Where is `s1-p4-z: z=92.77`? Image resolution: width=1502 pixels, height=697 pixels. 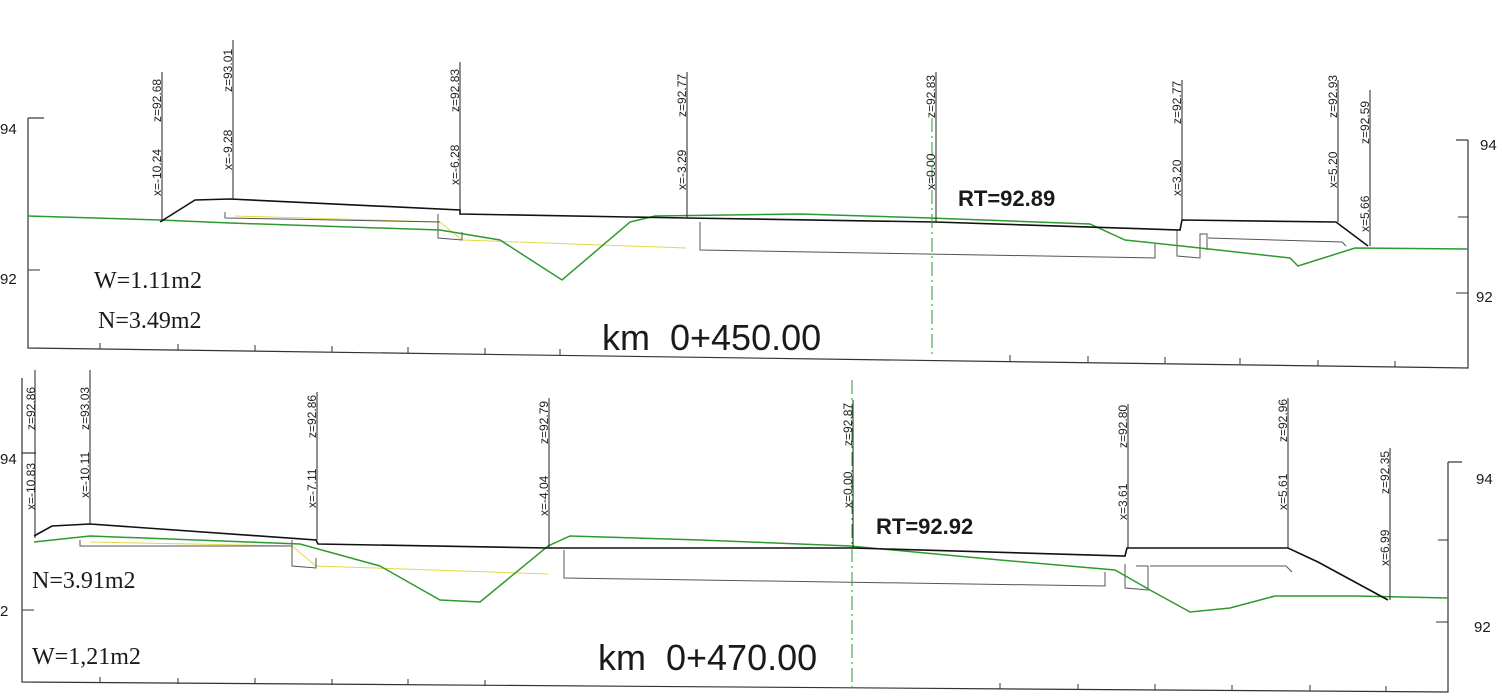 s1-p4-z: z=92.77 is located at coordinates (682, 95).